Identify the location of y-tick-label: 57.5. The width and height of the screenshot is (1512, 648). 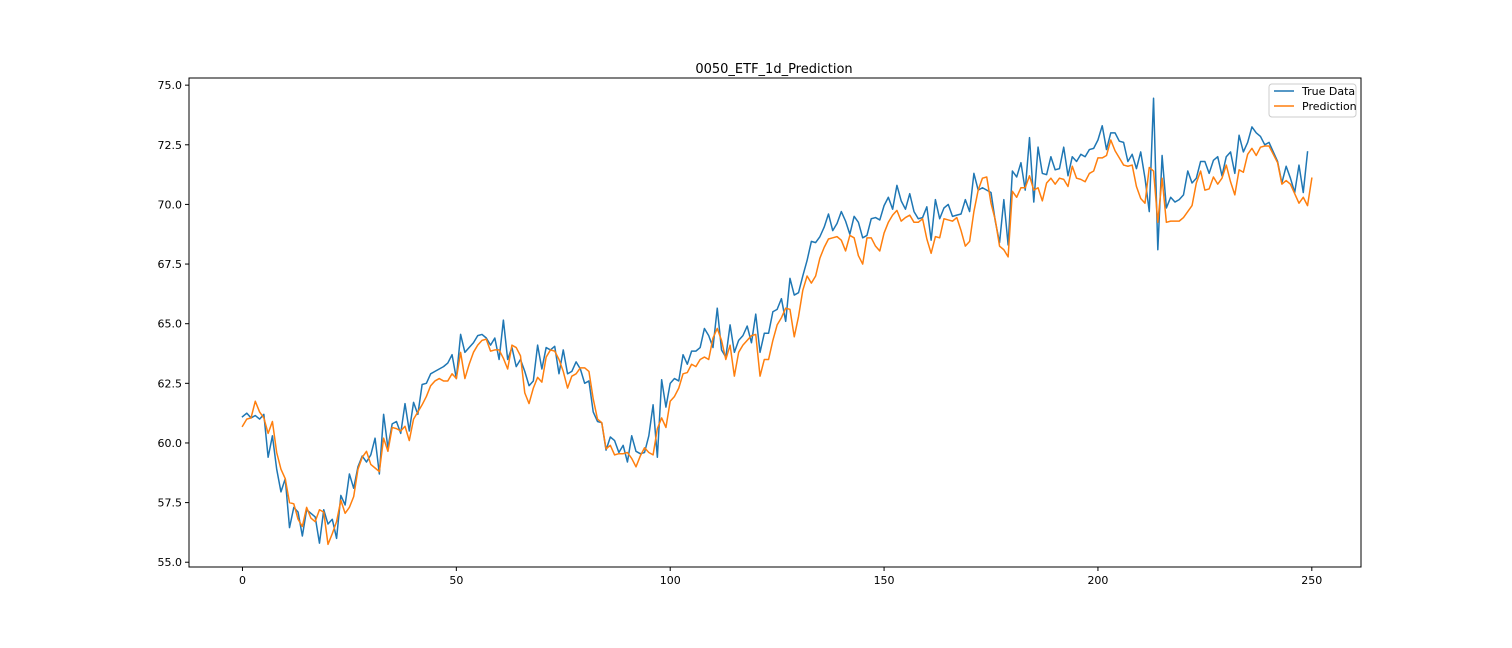
(170, 503).